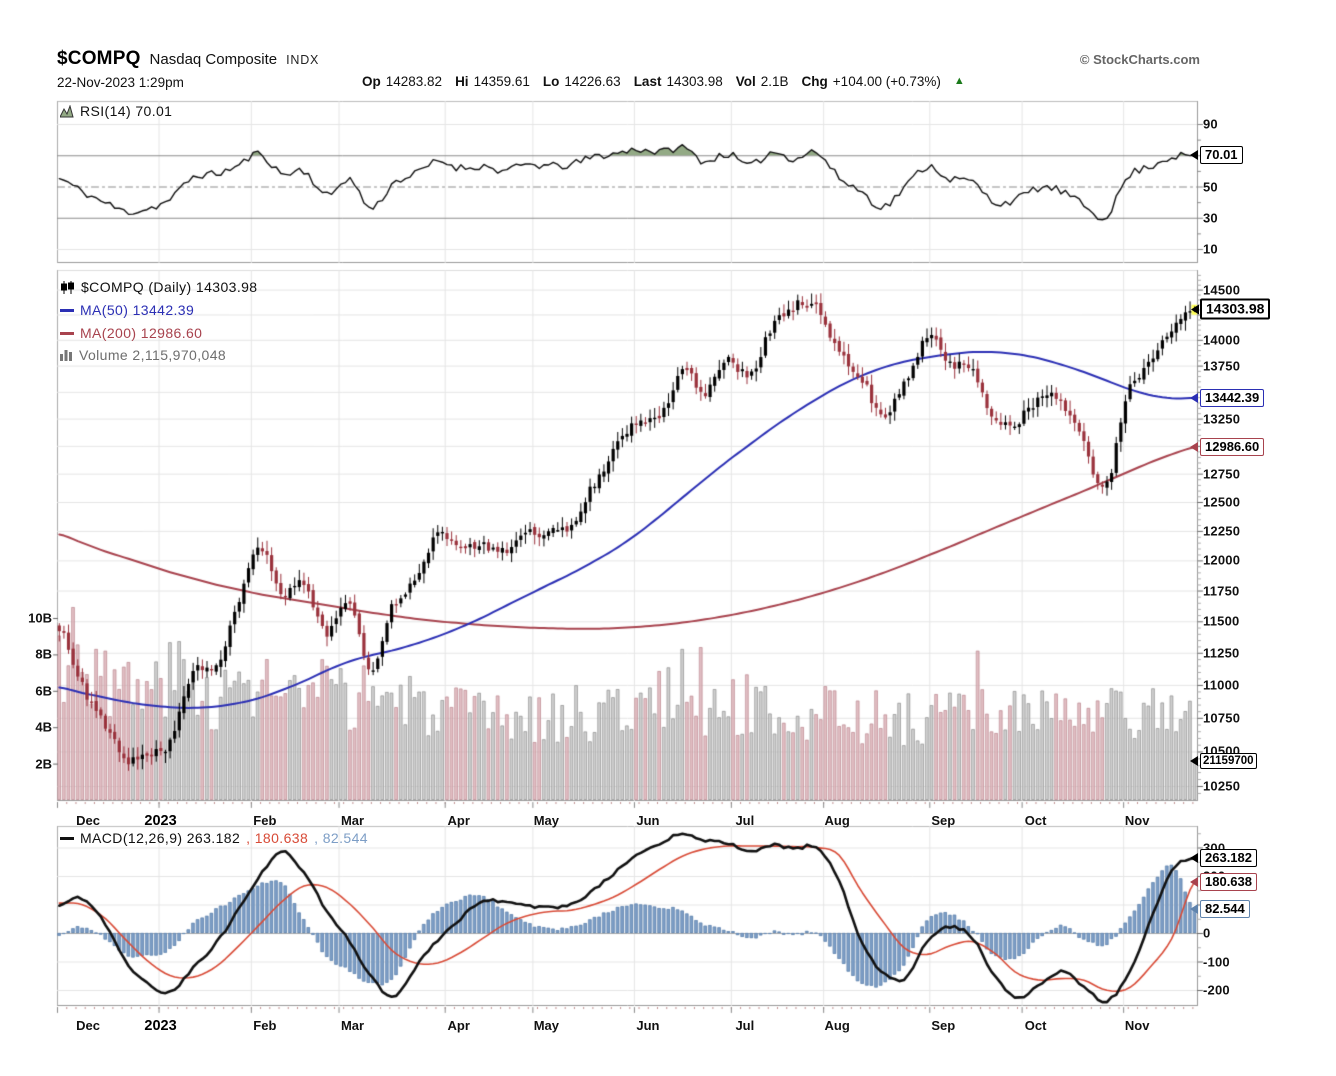  Describe the element at coordinates (277, 838) in the screenshot. I see `macd-legend-signal: , 180.638` at that location.